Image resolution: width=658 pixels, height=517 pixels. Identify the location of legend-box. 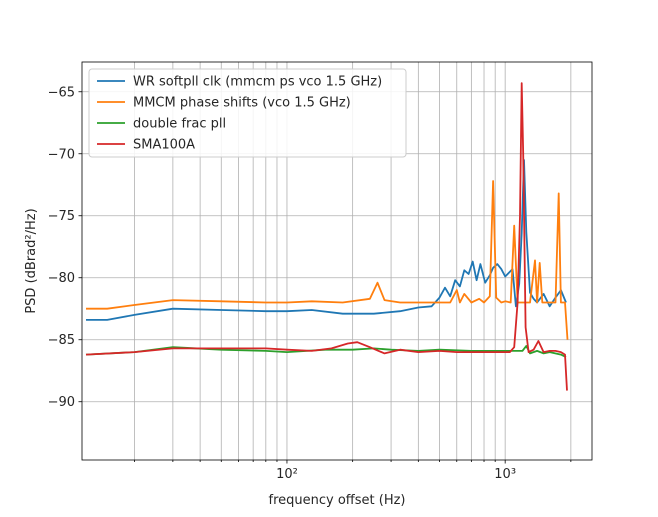
(247, 113).